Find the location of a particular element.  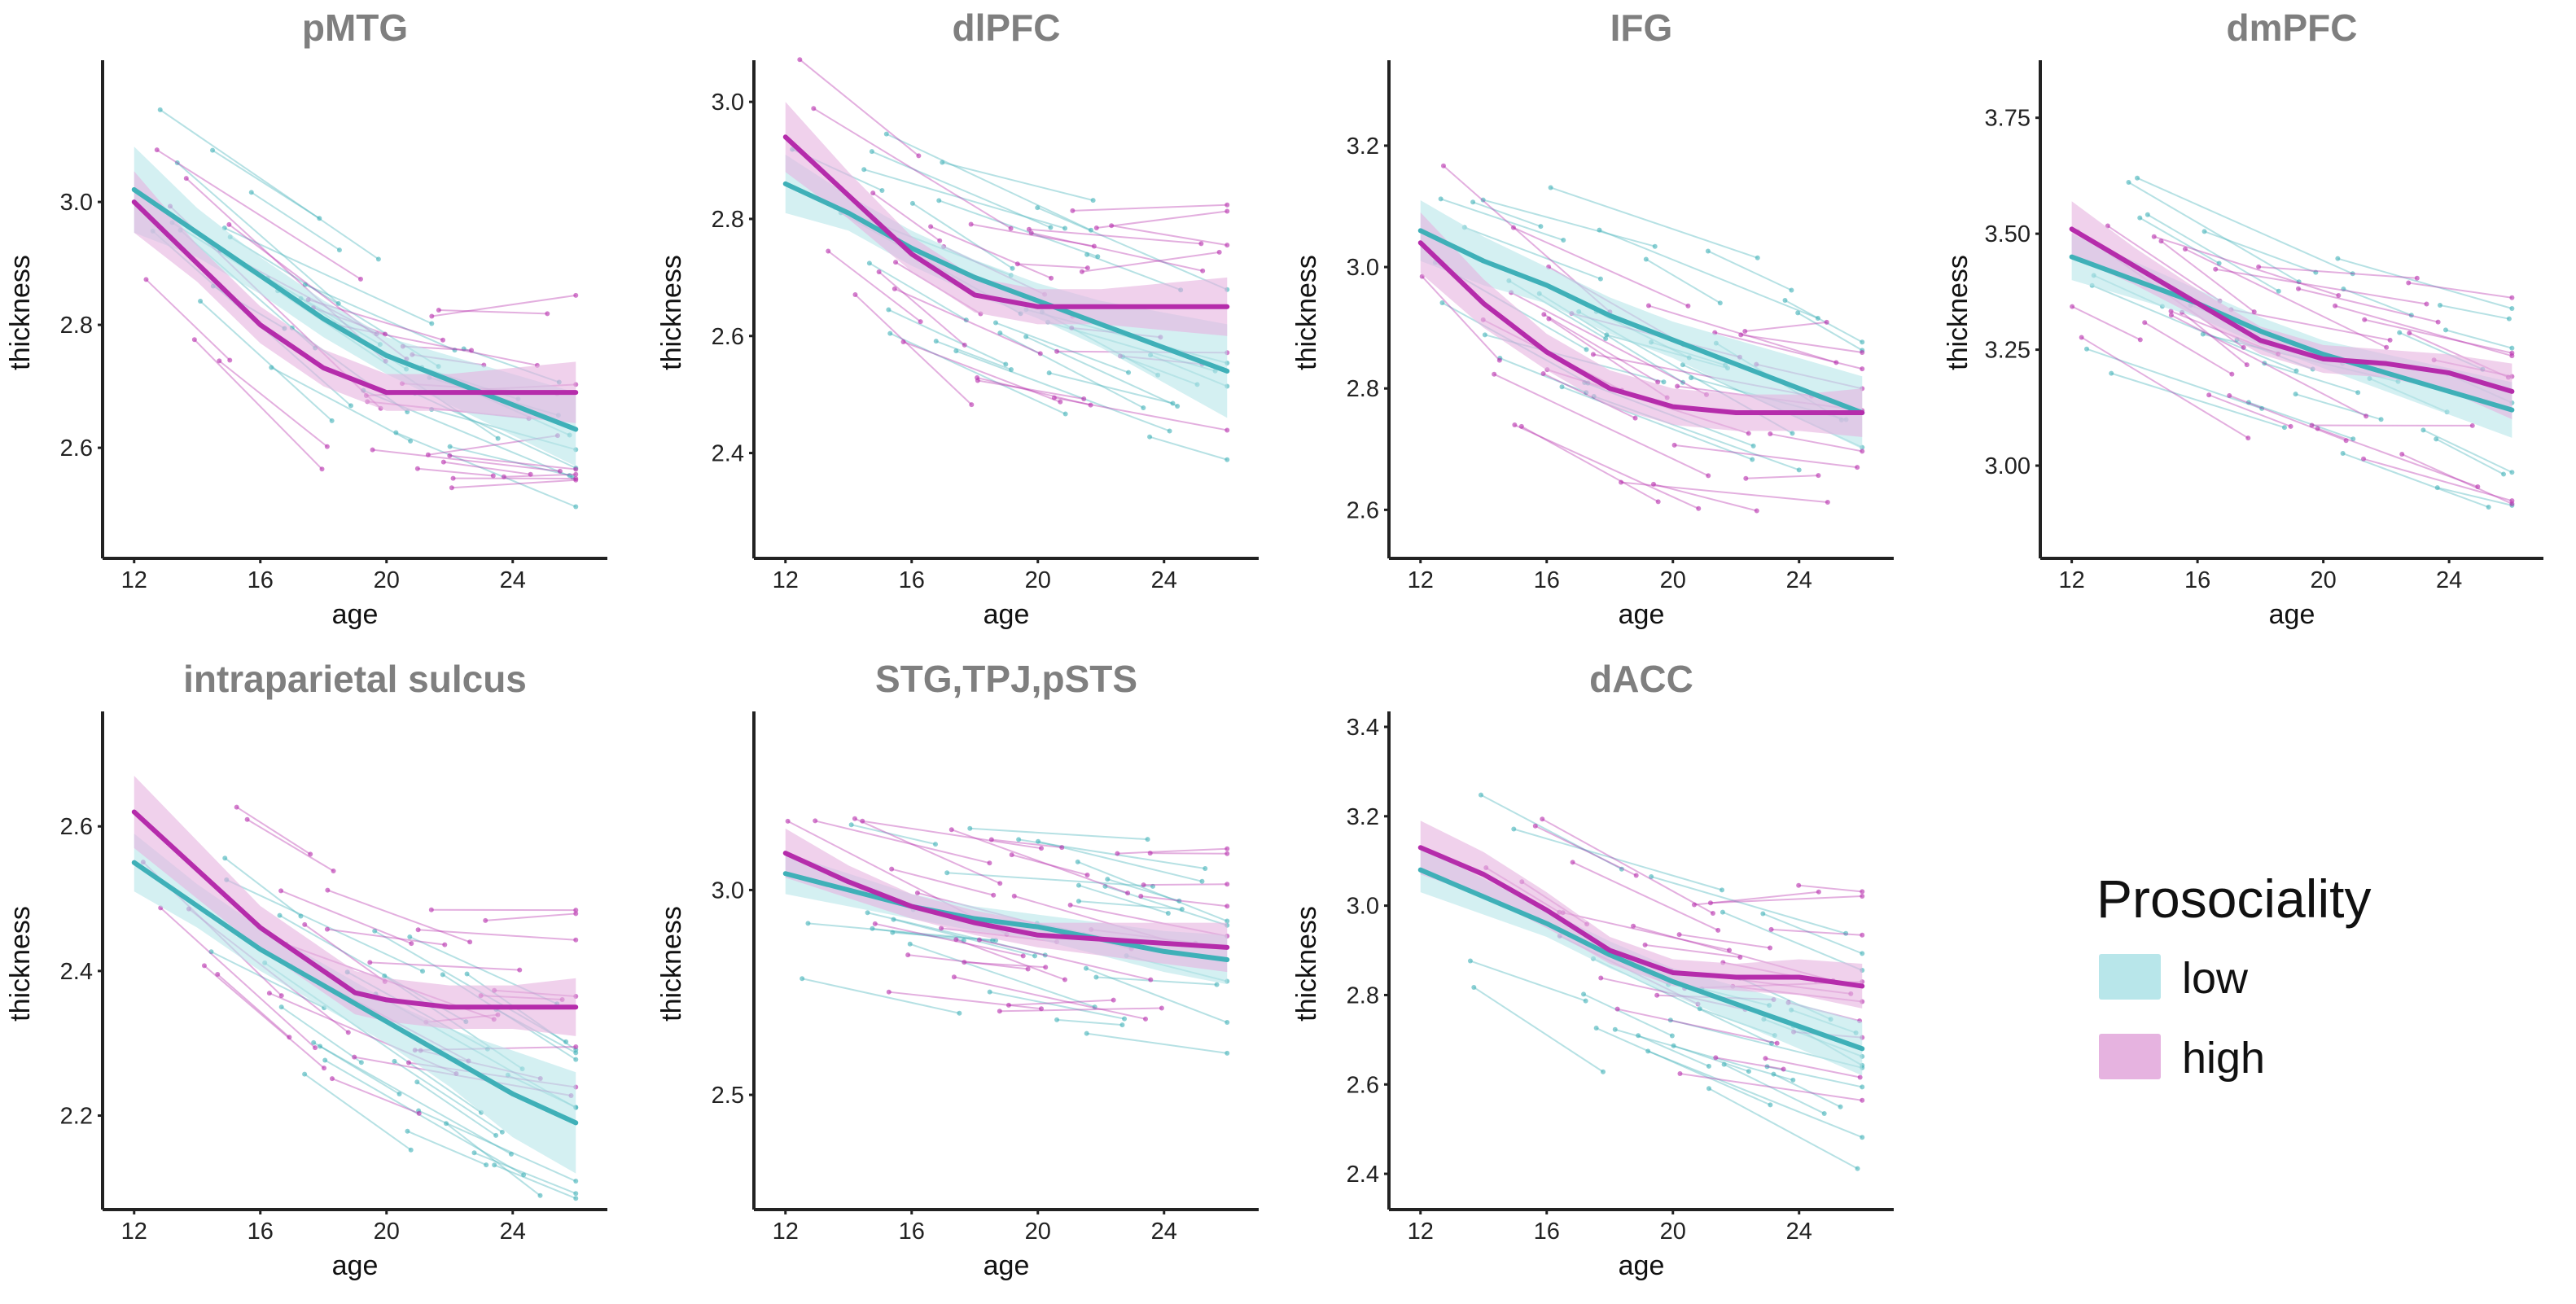

series-line-high is located at coordinates (1641, 328).